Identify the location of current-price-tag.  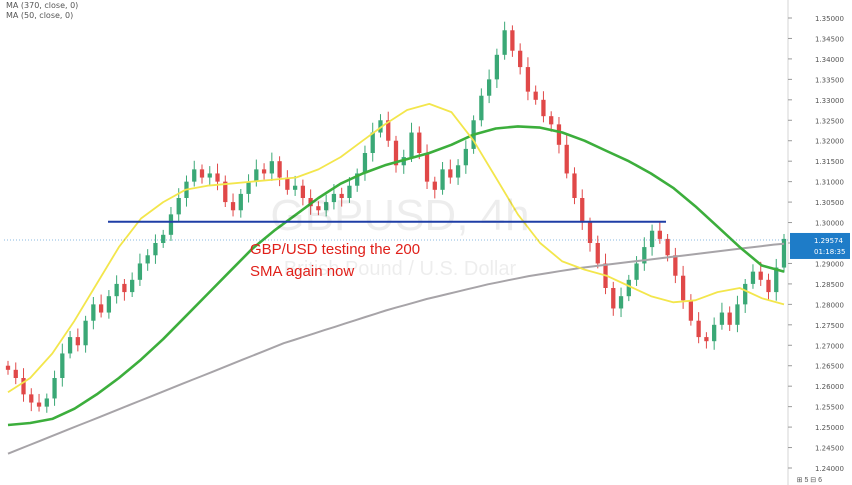
(820, 245).